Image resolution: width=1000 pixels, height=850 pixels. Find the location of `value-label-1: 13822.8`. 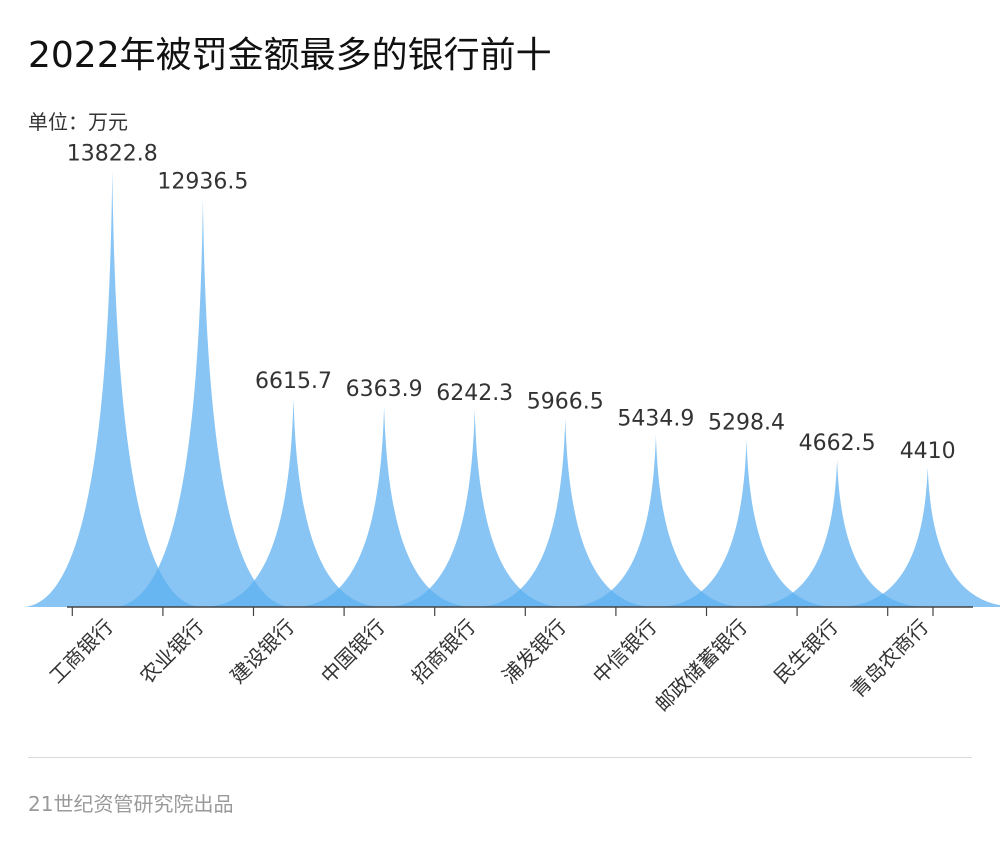

value-label-1: 13822.8 is located at coordinates (112, 154).